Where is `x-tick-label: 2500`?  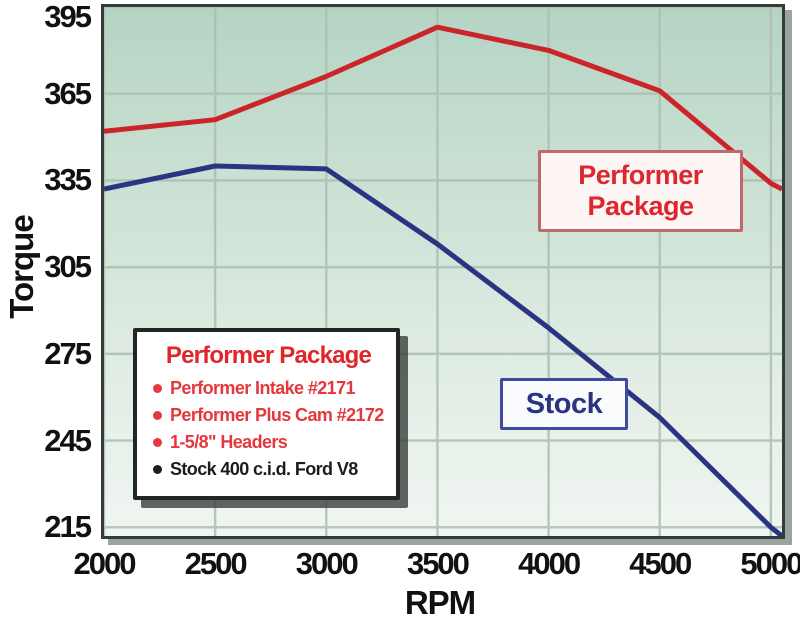
x-tick-label: 2500 is located at coordinates (216, 563).